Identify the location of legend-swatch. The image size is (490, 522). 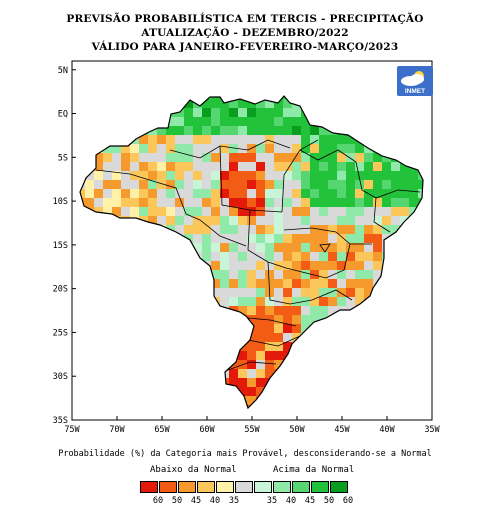
(149, 487).